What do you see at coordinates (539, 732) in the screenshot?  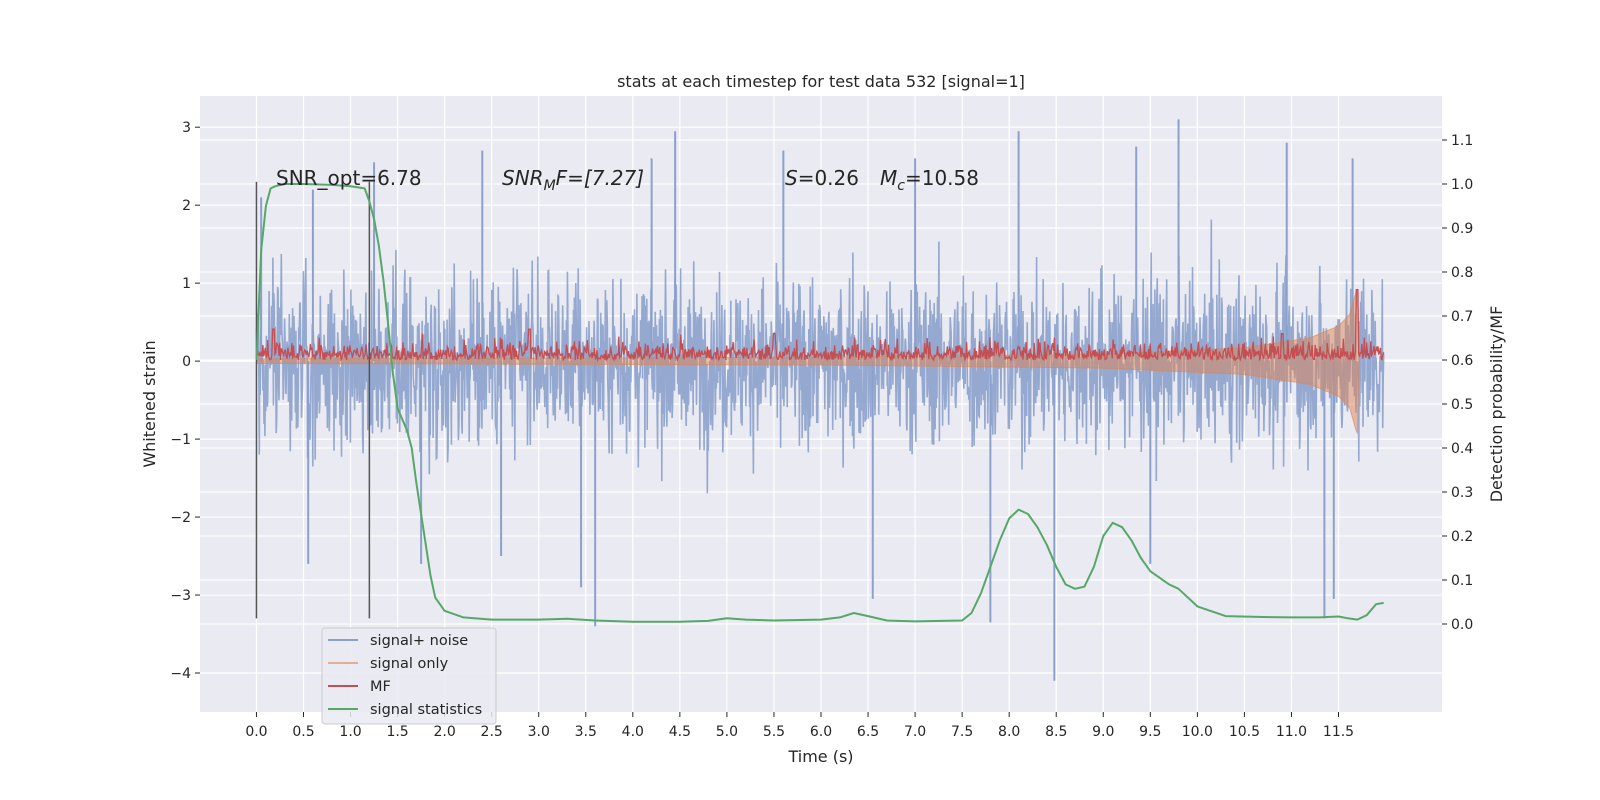 I see `x-tick-label: 3.0` at bounding box center [539, 732].